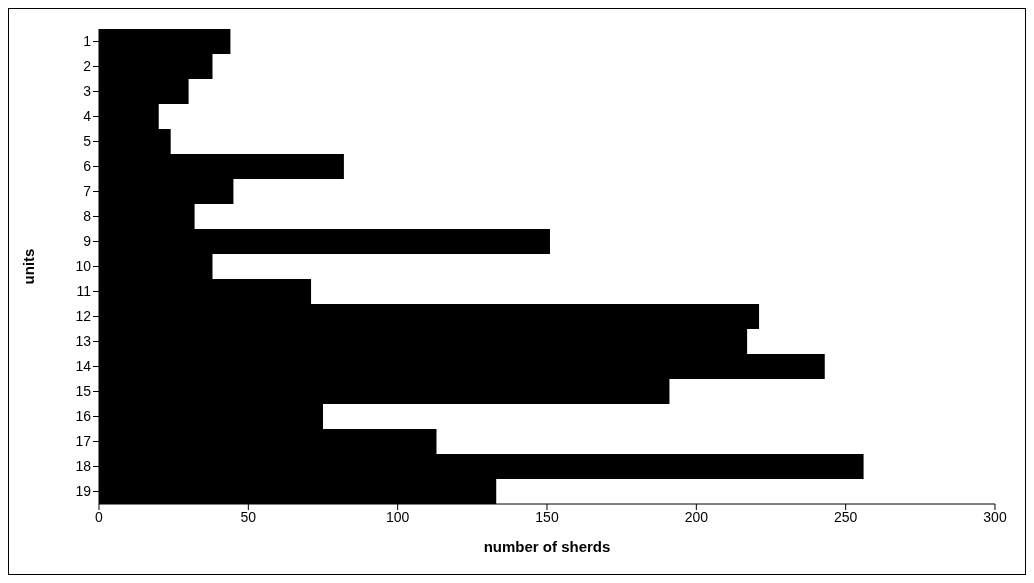 The width and height of the screenshot is (1034, 583). I want to click on y-tick-label: 16, so click(83, 416).